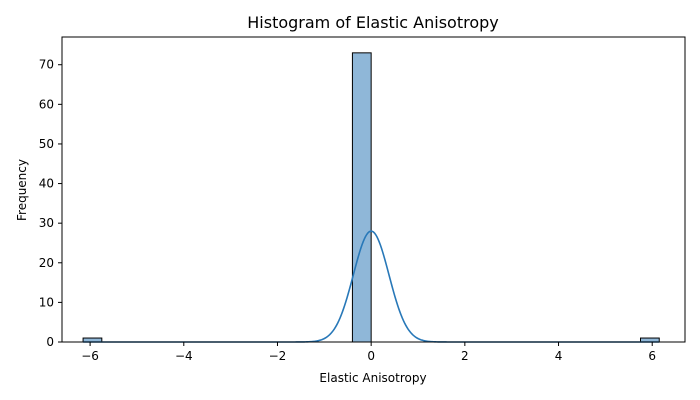  I want to click on y-tick-label-0: 0, so click(50, 342).